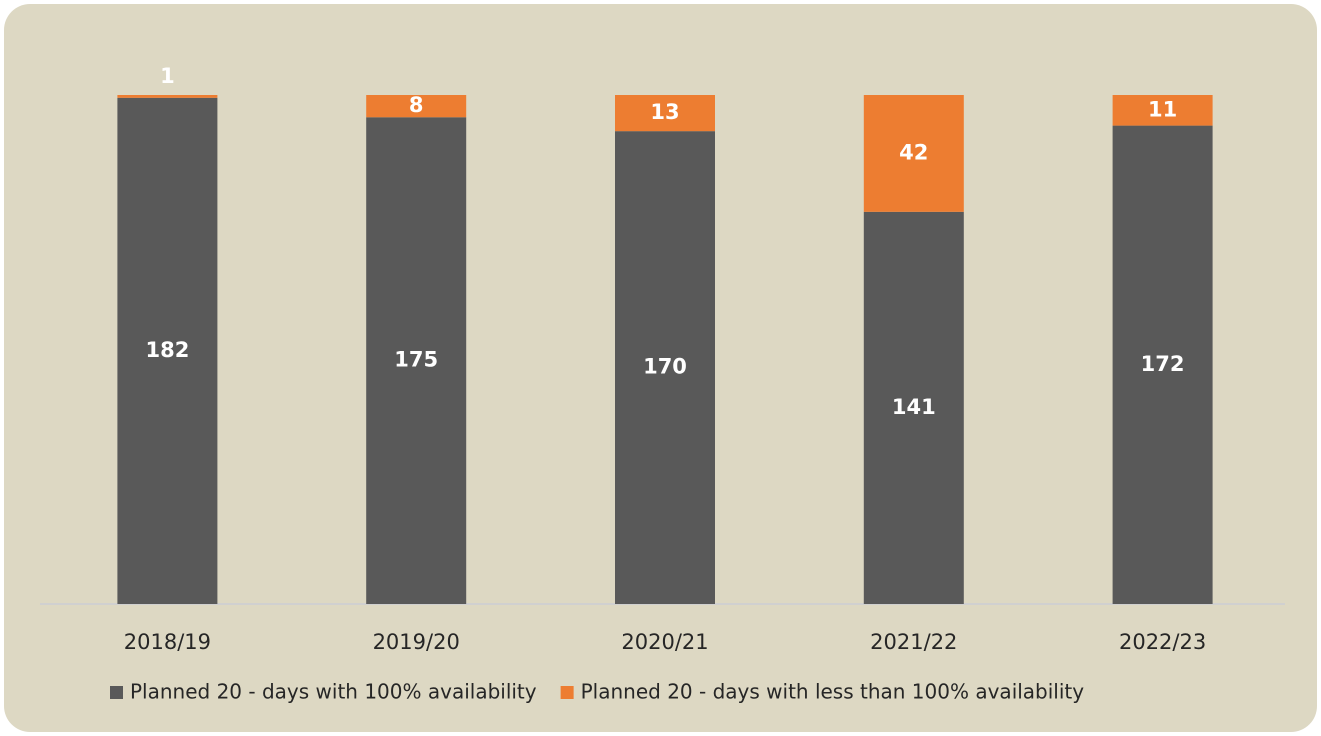 This screenshot has width=1321, height=736. I want to click on data-label: 13, so click(664, 112).